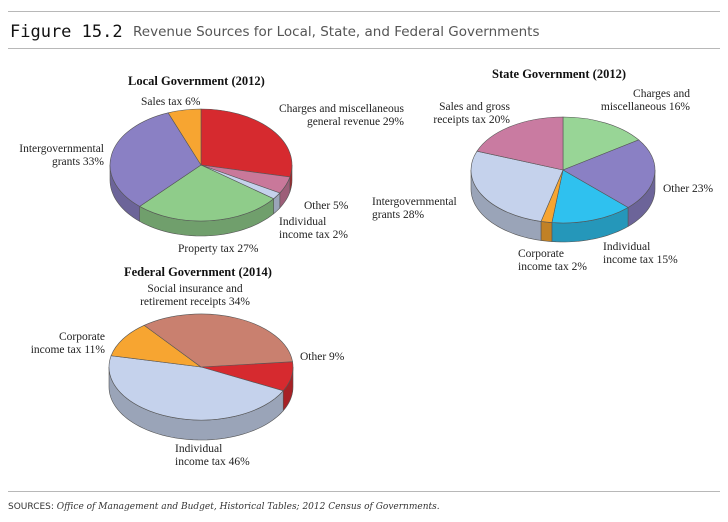 This screenshot has height=522, width=728. Describe the element at coordinates (61, 155) in the screenshot. I see `local-label-intergov: Intergovernmental grants 33%` at that location.